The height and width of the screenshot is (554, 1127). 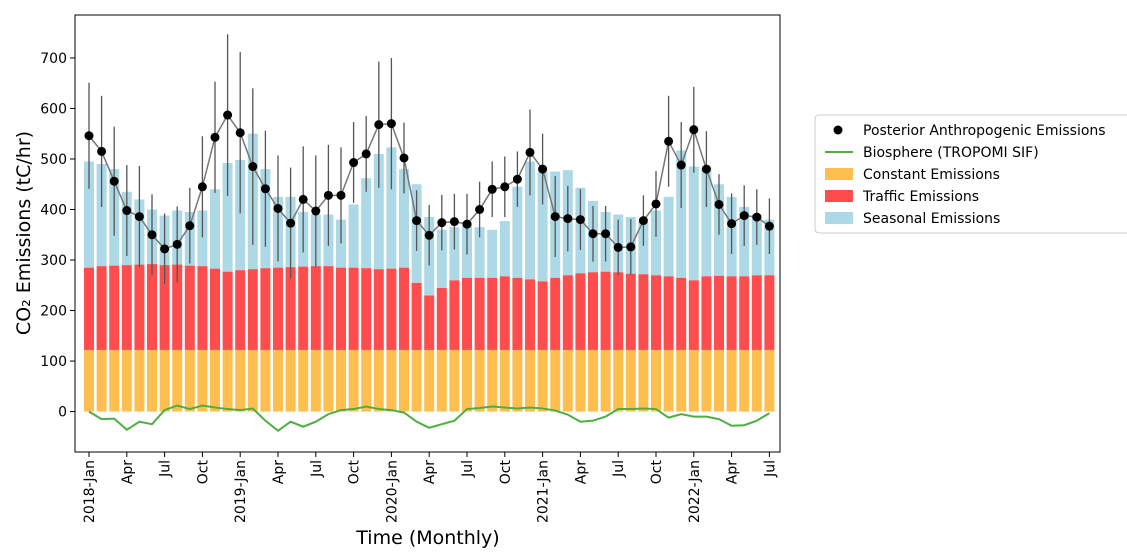 What do you see at coordinates (53, 211) in the screenshot?
I see `y-tick-label: 400` at bounding box center [53, 211].